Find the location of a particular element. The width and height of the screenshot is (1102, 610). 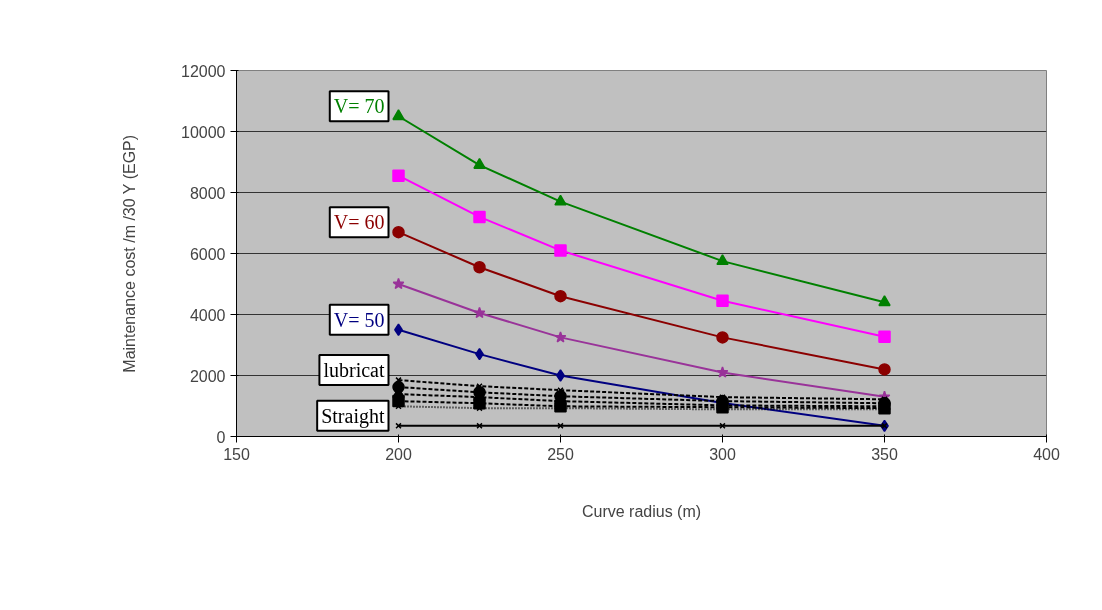

annotation: V= 70 is located at coordinates (359, 106).